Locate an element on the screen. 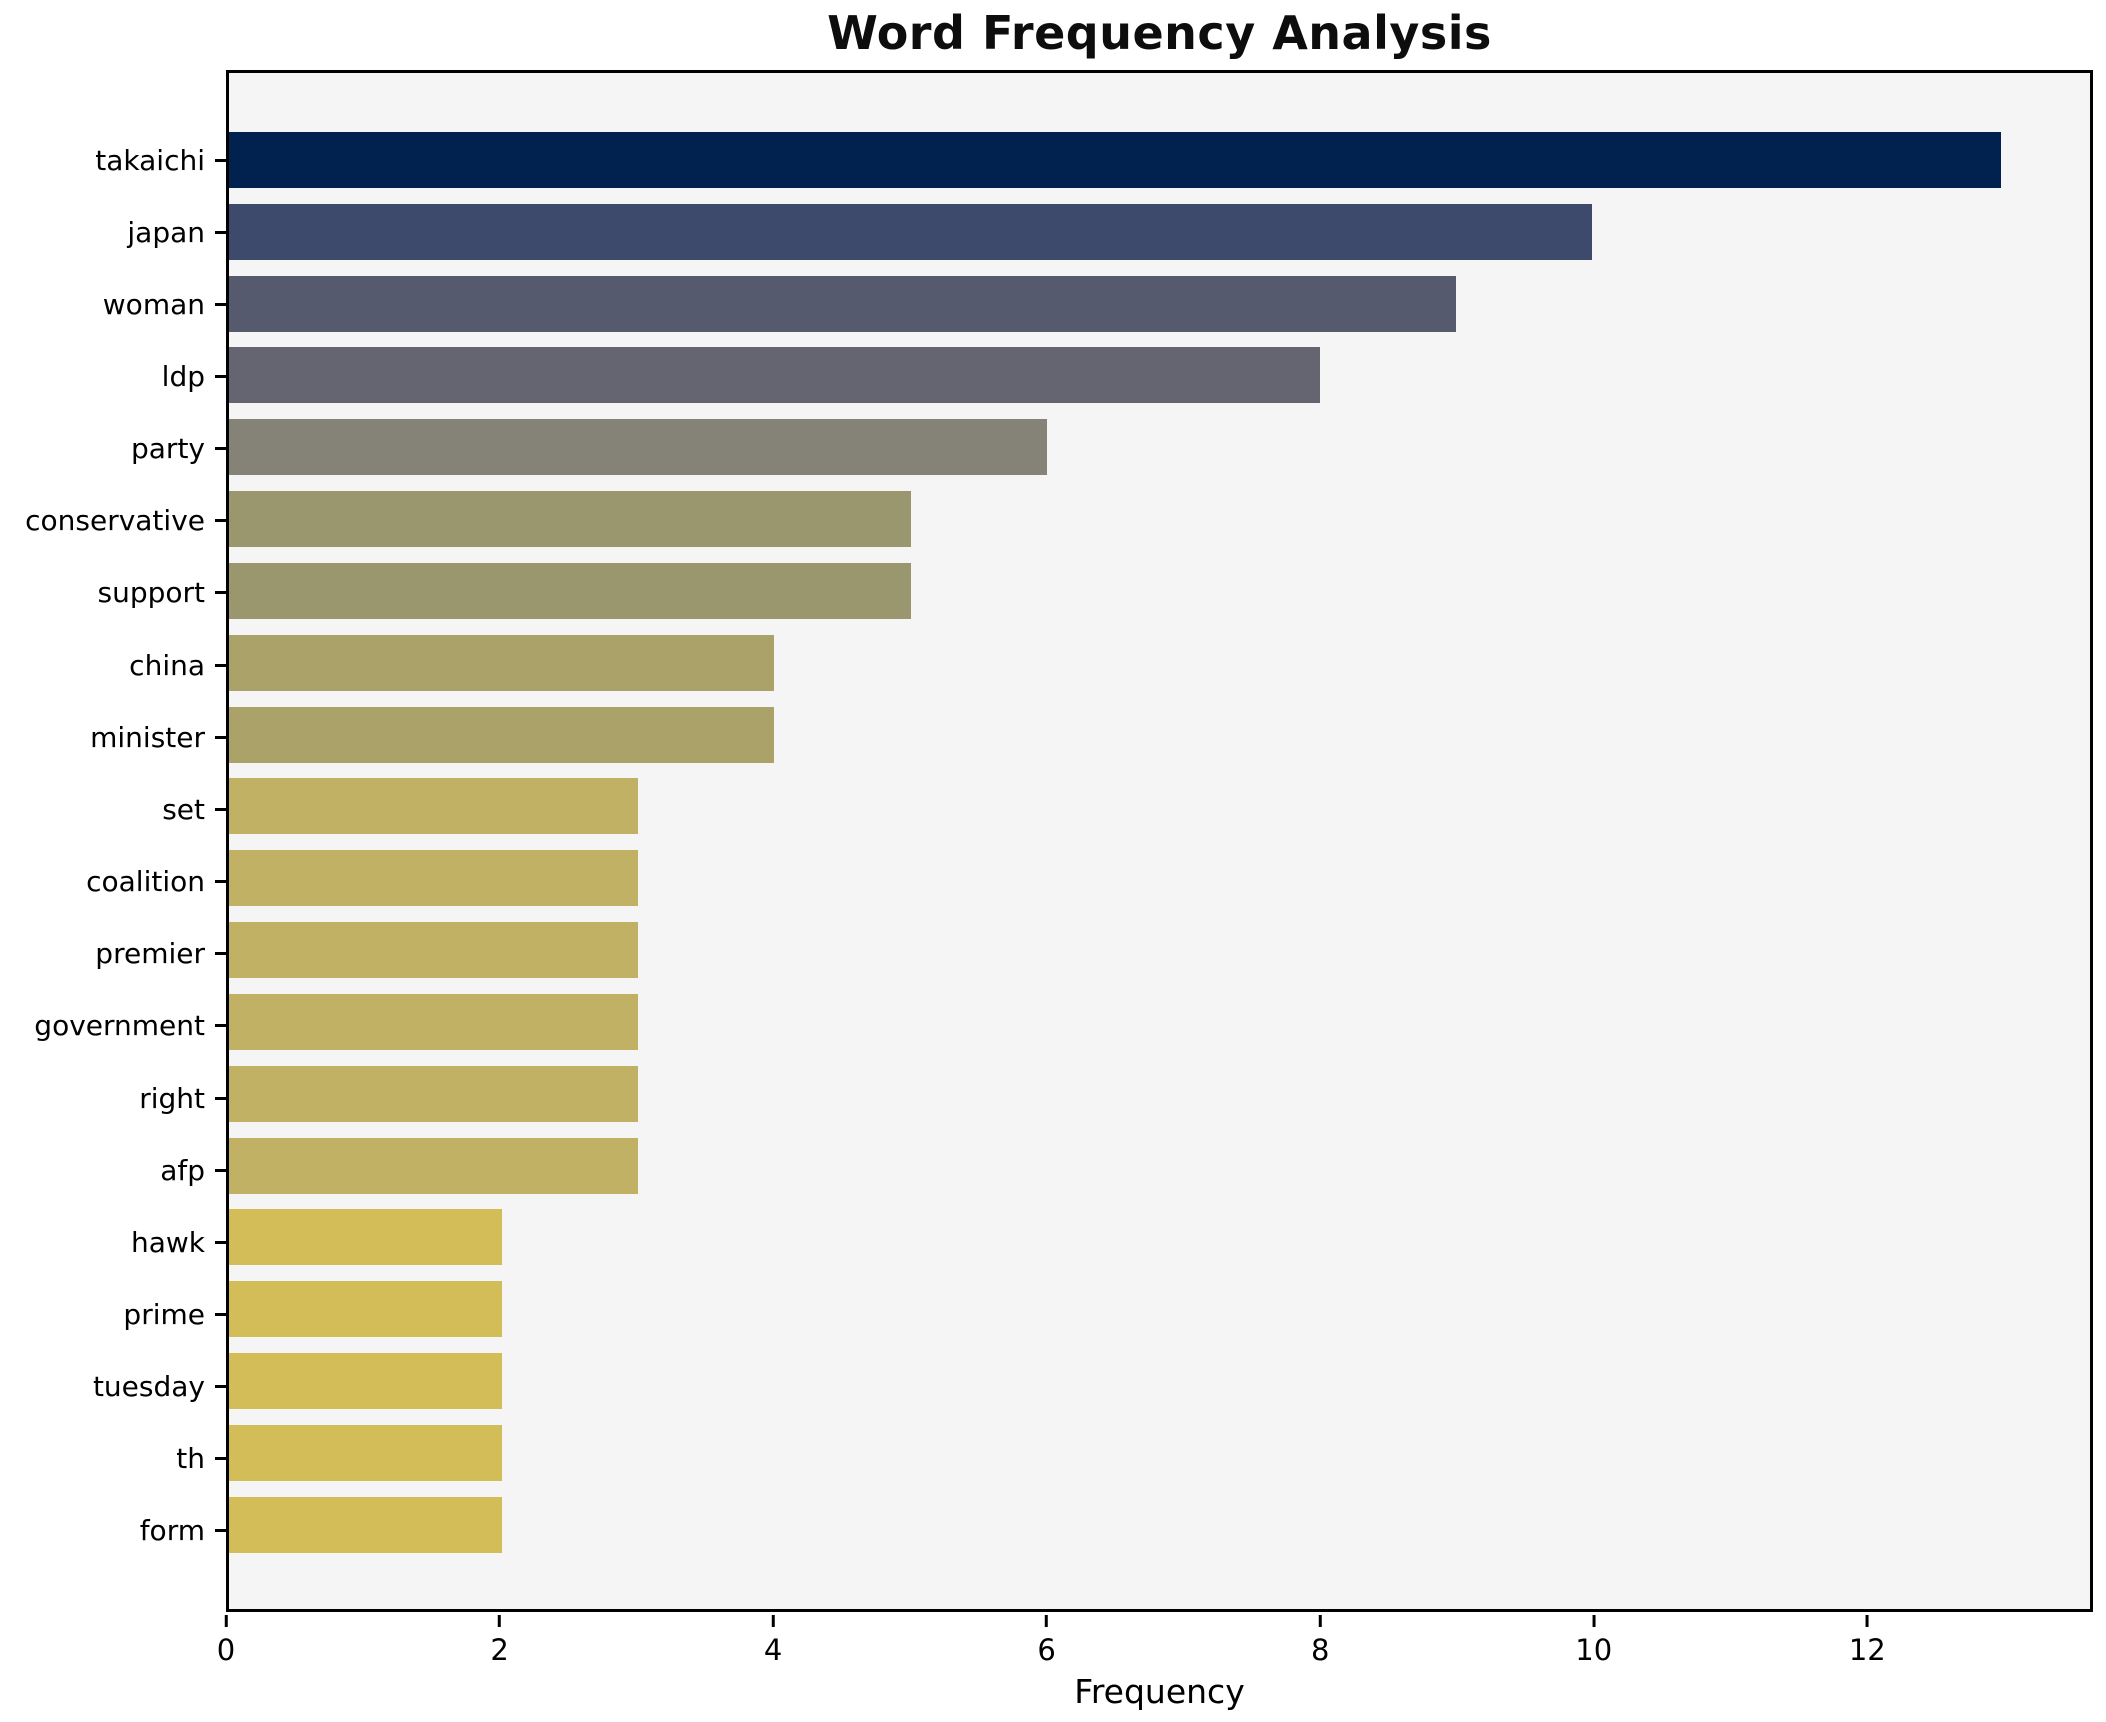 The height and width of the screenshot is (1722, 2106). x-tick: 4 is located at coordinates (773, 1641).